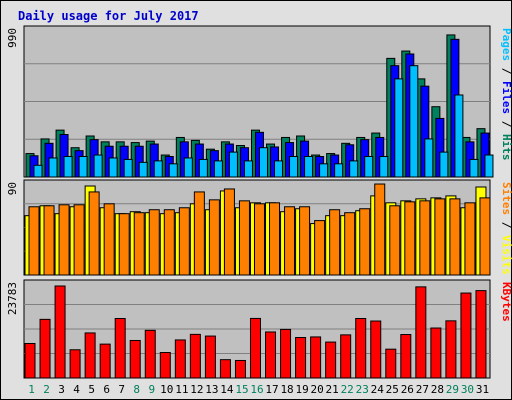 The height and width of the screenshot is (400, 512). Describe the element at coordinates (256, 389) in the screenshot. I see `day-label-16: 16` at that location.